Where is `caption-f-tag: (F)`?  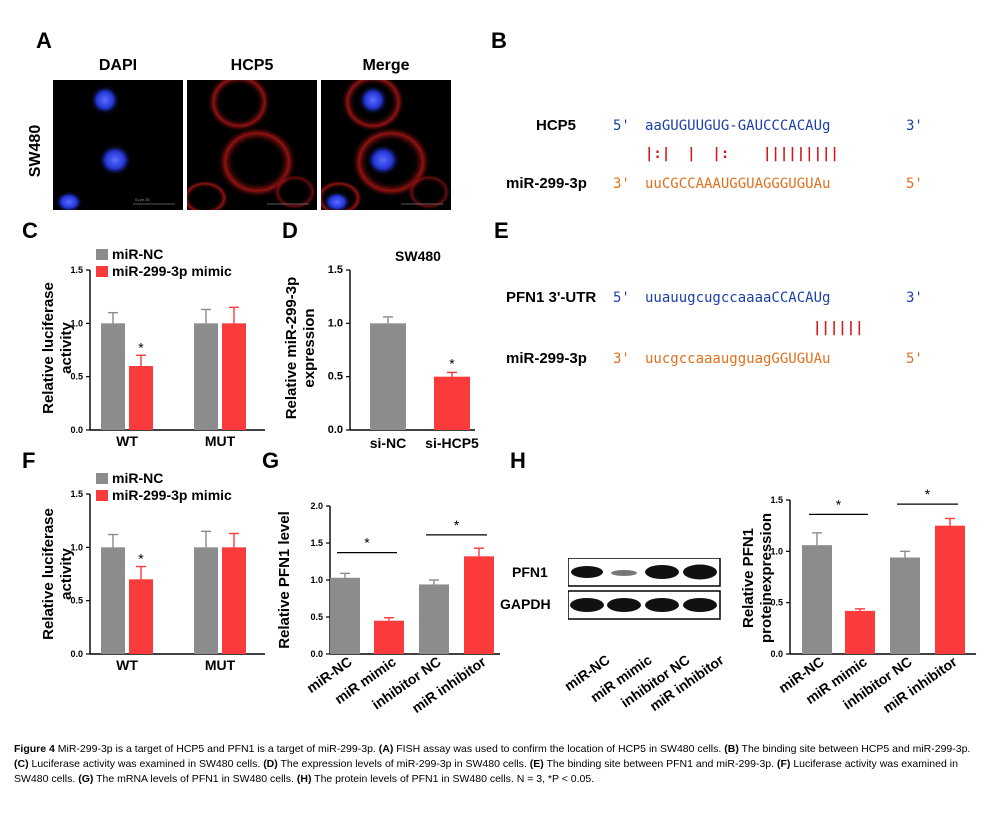 caption-f-tag: (F) is located at coordinates (784, 764).